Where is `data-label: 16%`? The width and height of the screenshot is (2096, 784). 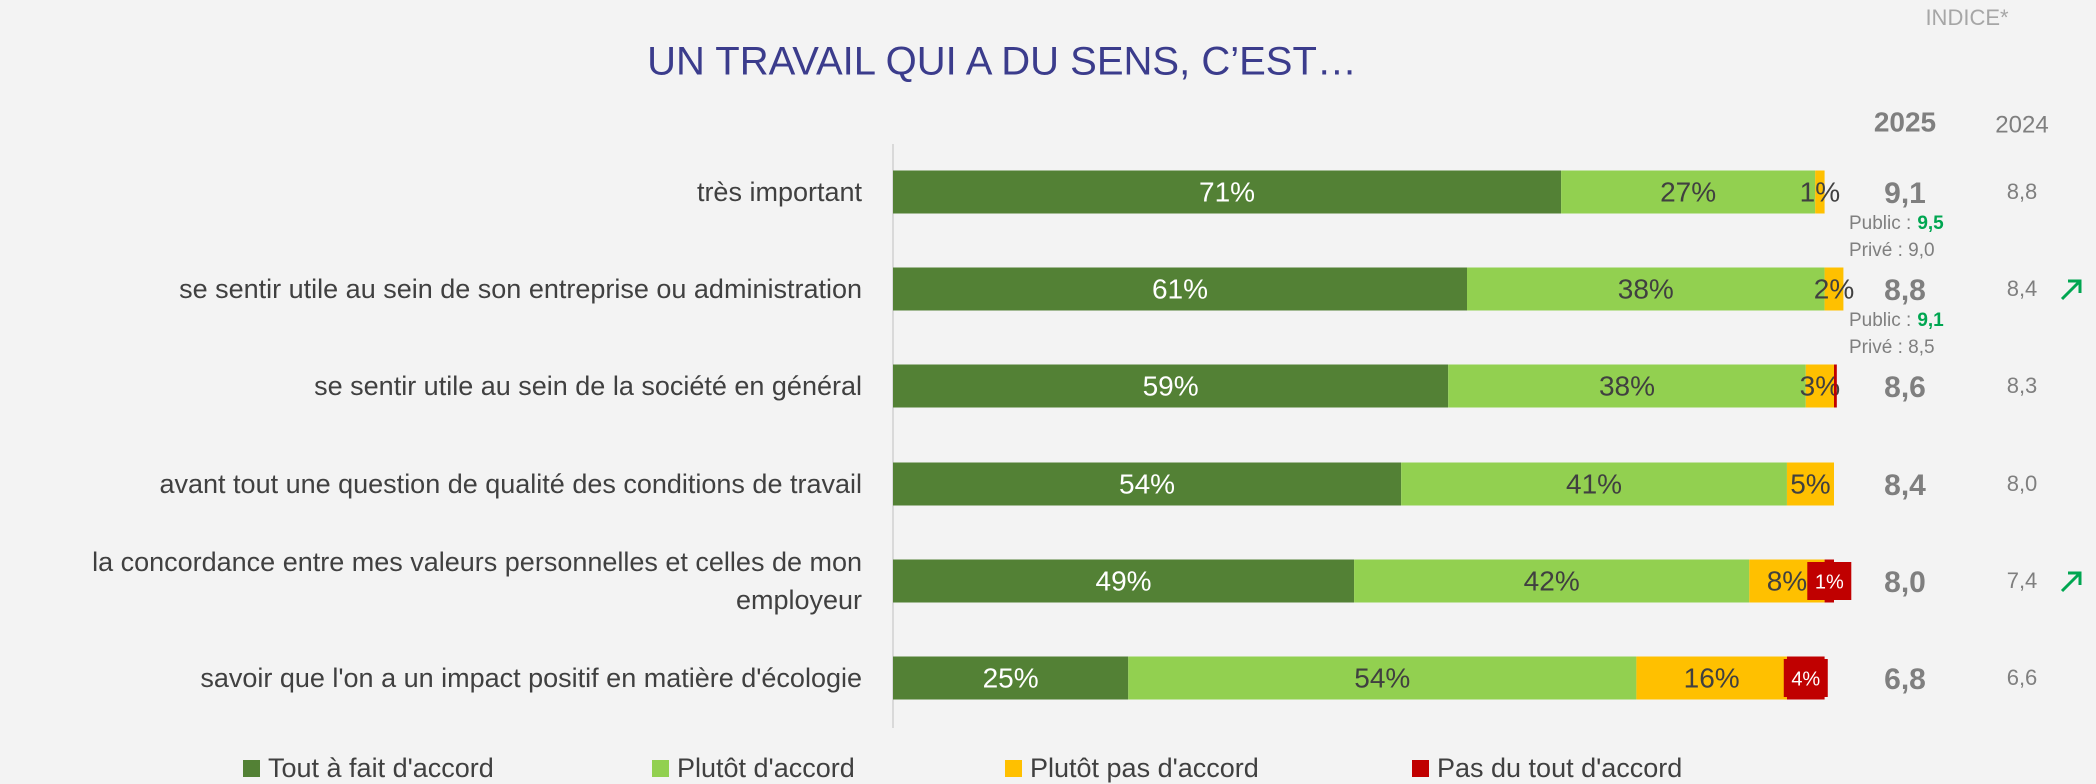
data-label: 16% is located at coordinates (1712, 677).